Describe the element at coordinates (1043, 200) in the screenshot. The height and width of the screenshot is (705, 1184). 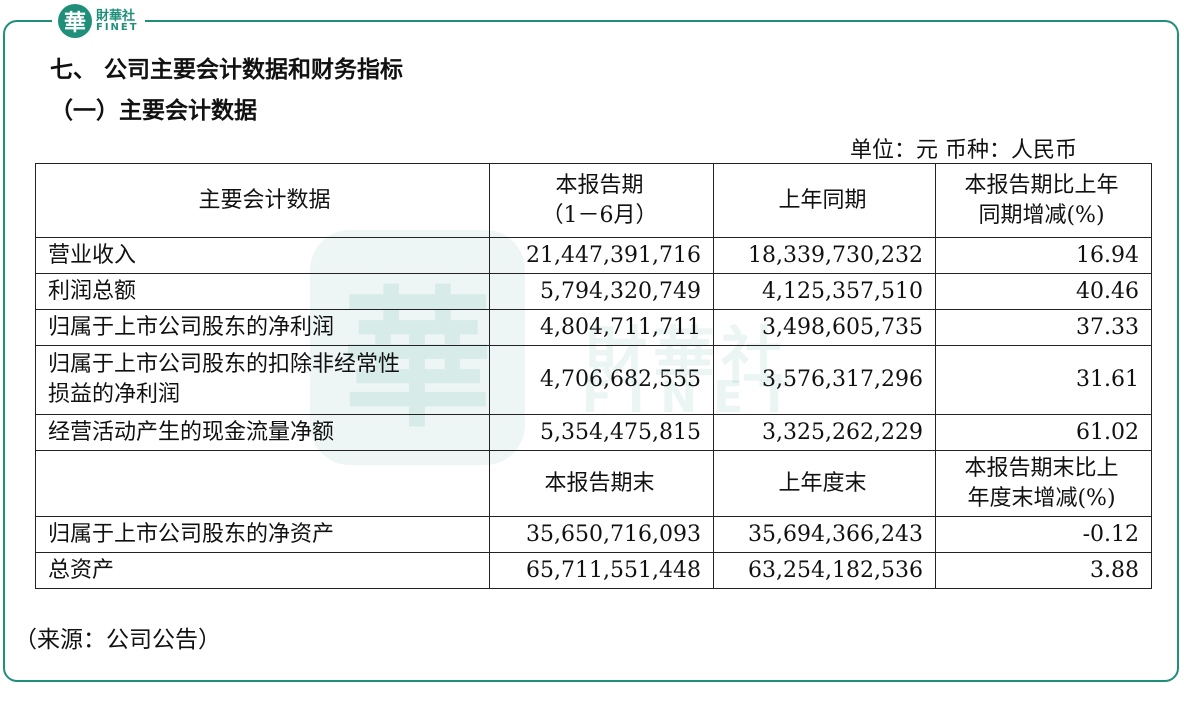
I see `header-col4: 本报告期比上年 同期增减(%)` at that location.